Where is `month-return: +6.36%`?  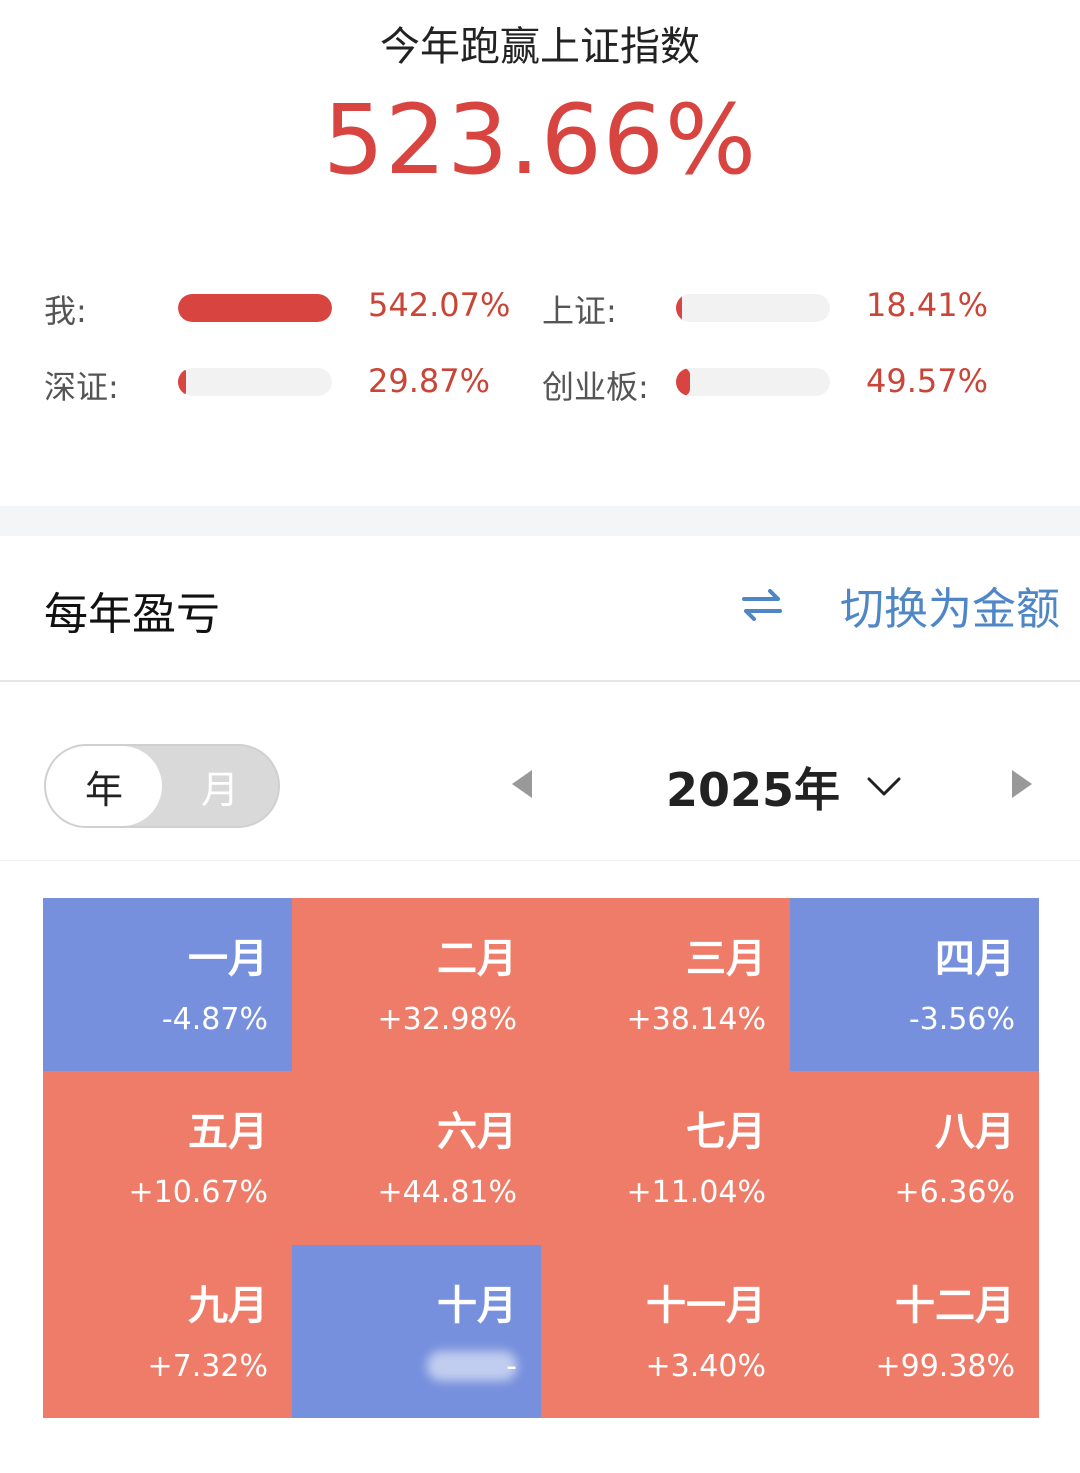 month-return: +6.36% is located at coordinates (954, 1193).